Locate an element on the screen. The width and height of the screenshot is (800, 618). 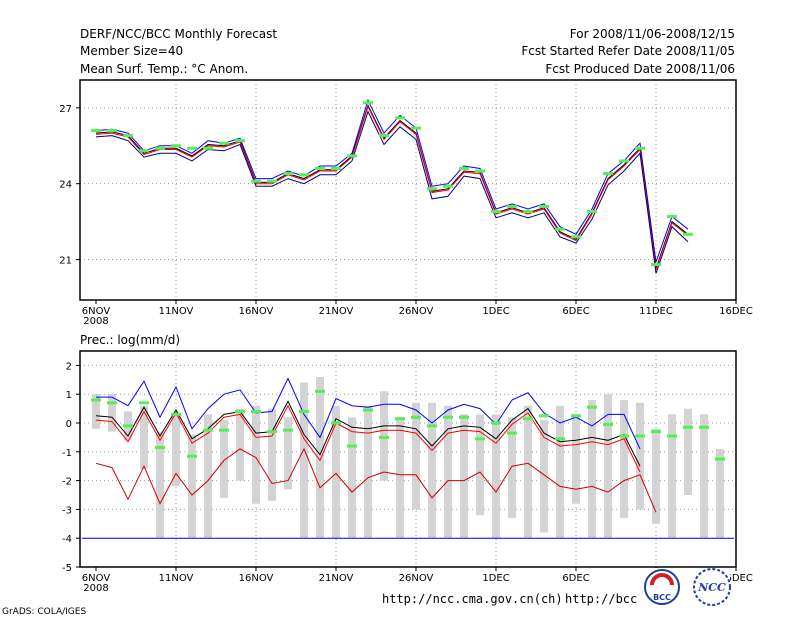
header-model-title: DERF/NCC/BCC Monthly Forecast is located at coordinates (178, 34).